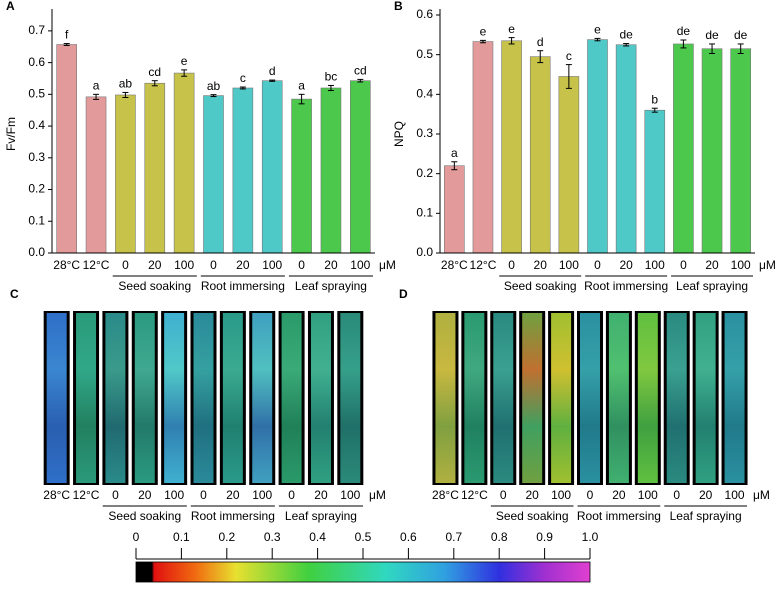 The height and width of the screenshot is (592, 777). Describe the element at coordinates (654, 99) in the screenshot. I see `significance-letter: b` at that location.